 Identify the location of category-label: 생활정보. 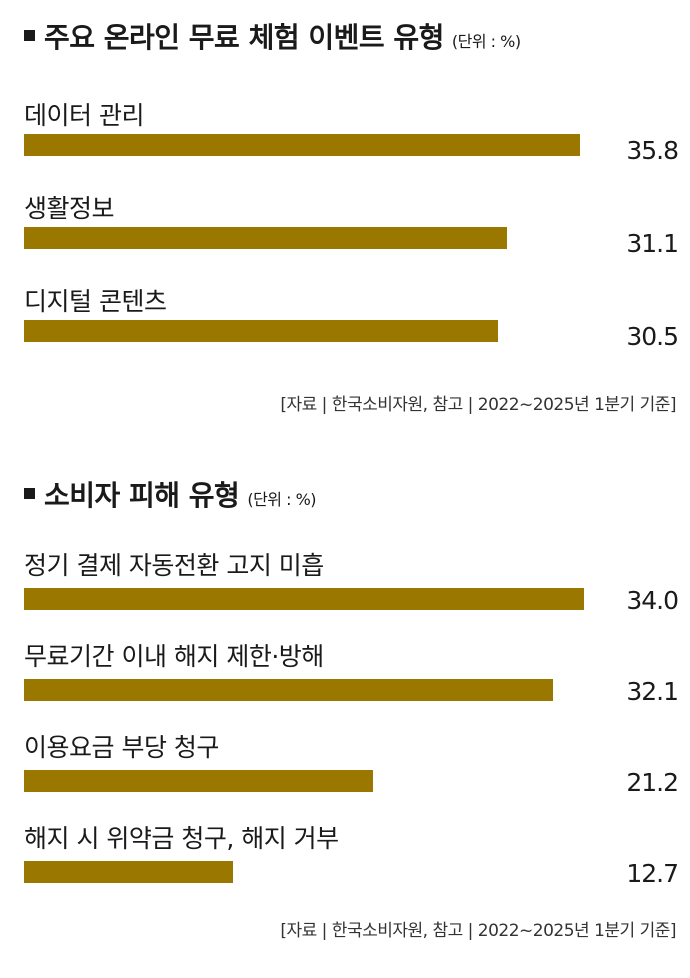
(69, 208).